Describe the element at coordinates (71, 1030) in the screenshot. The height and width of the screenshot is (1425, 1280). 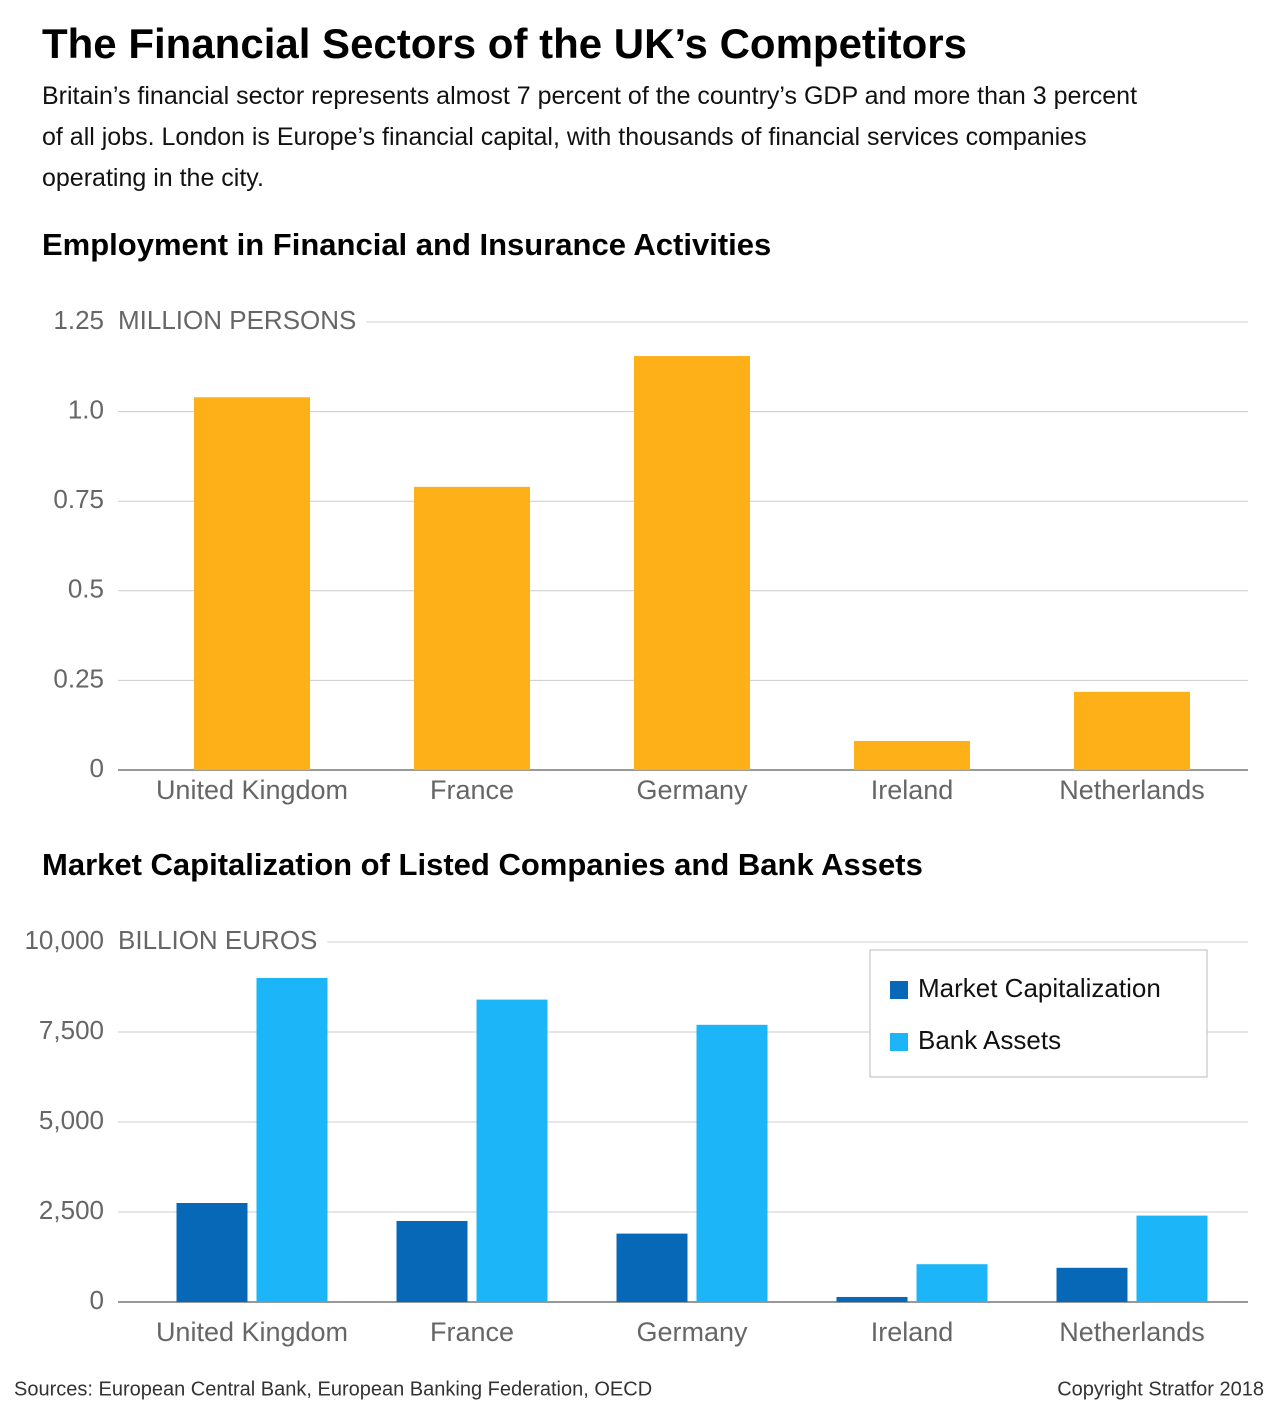
I see `y-tick-label: 7,500` at that location.